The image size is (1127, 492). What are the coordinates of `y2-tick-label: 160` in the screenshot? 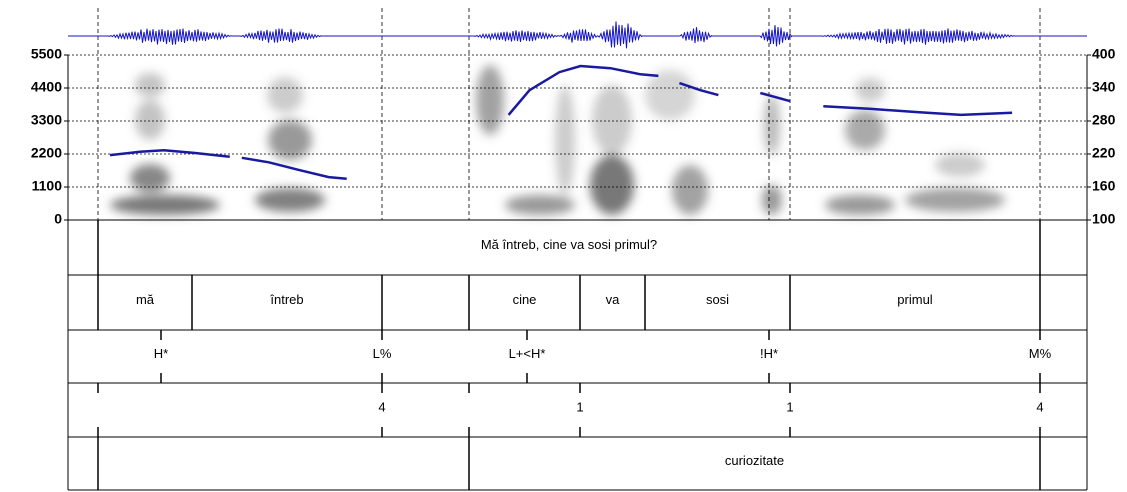 It's located at (1104, 186).